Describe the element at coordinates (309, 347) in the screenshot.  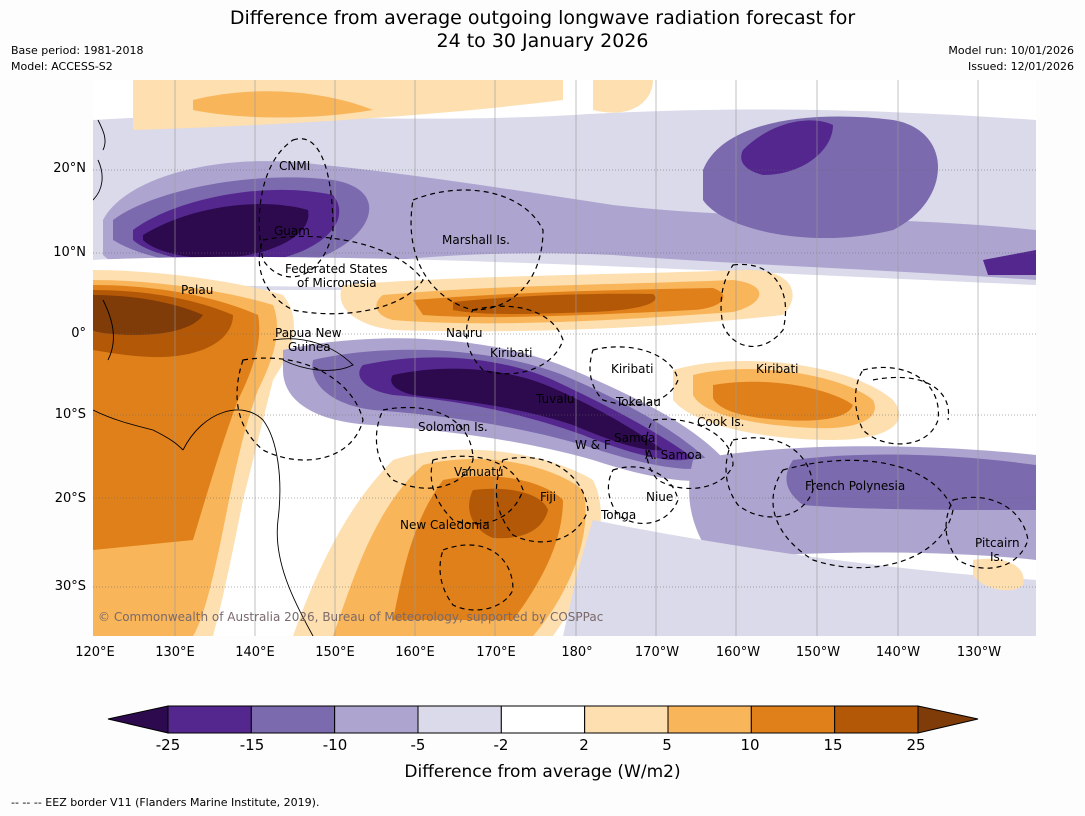
I see `place-label-png-2: Guinea` at that location.